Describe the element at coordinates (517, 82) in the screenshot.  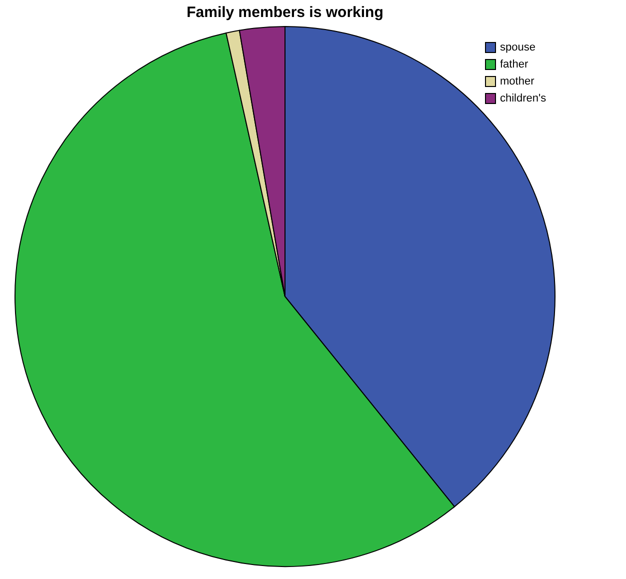
I see `legend-label: mother` at that location.